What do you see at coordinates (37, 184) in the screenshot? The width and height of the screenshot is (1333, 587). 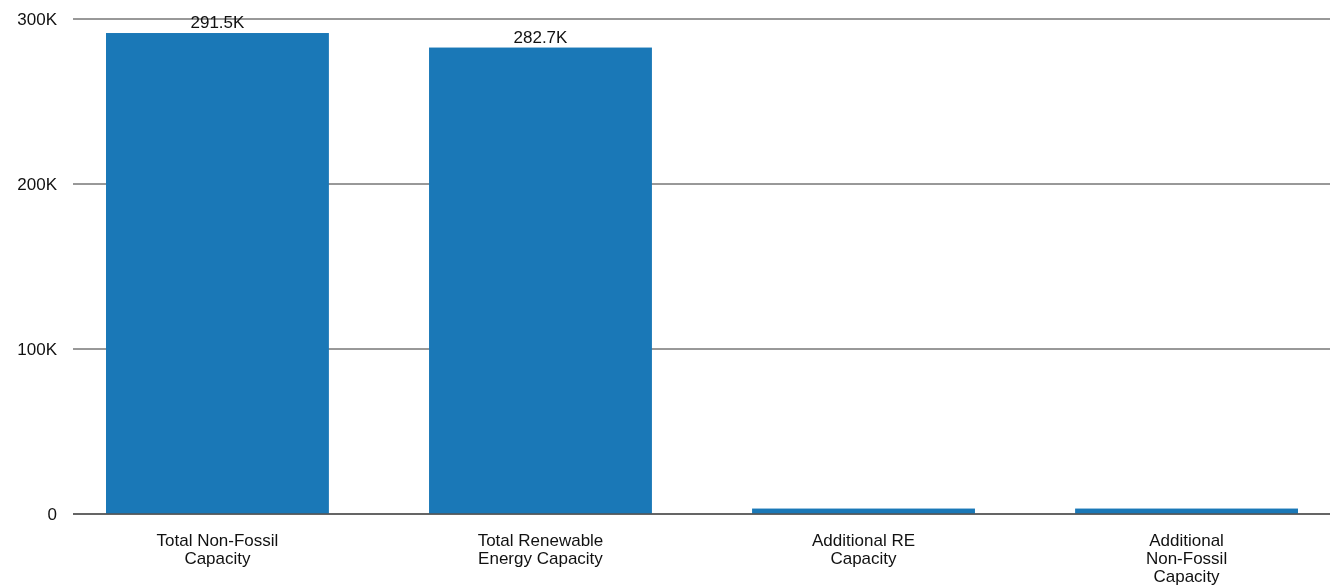 I see `y-tick-label: 200K` at bounding box center [37, 184].